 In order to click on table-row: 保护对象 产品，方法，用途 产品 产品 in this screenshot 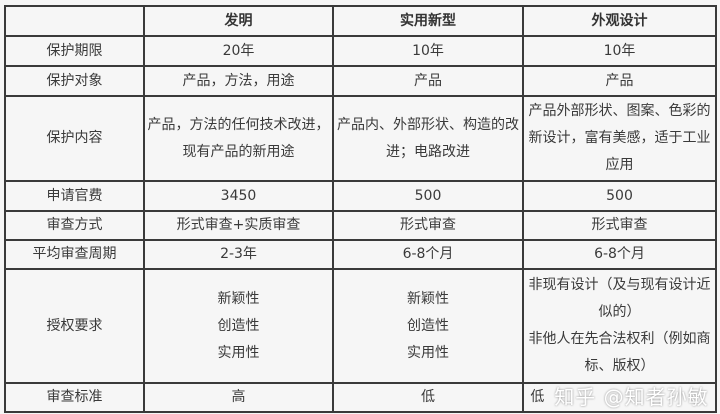, I will do `click(360, 81)`.